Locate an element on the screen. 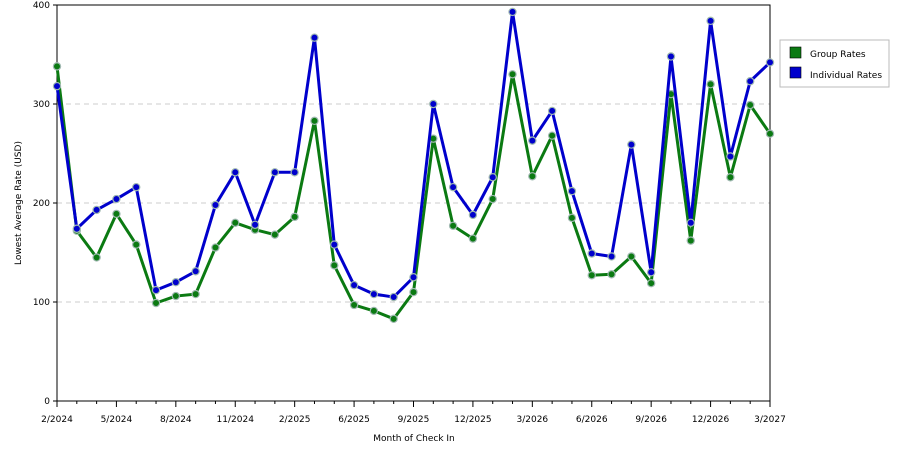  legend-label-individual: Individual Rates is located at coordinates (846, 76).